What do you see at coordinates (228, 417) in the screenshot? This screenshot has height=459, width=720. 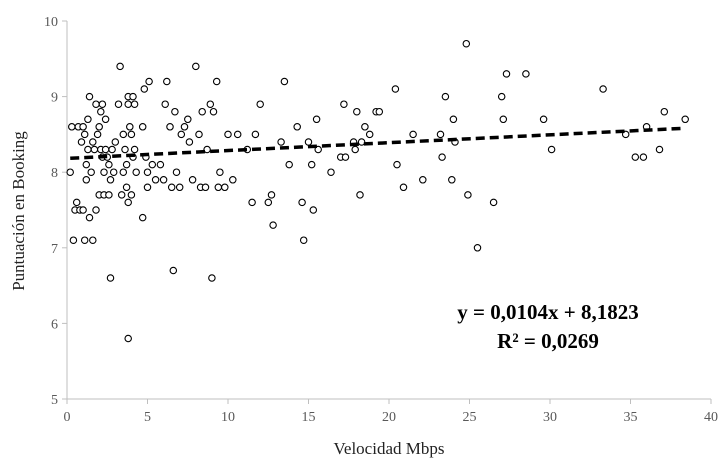 I see `x-tick-label: 10` at bounding box center [228, 417].